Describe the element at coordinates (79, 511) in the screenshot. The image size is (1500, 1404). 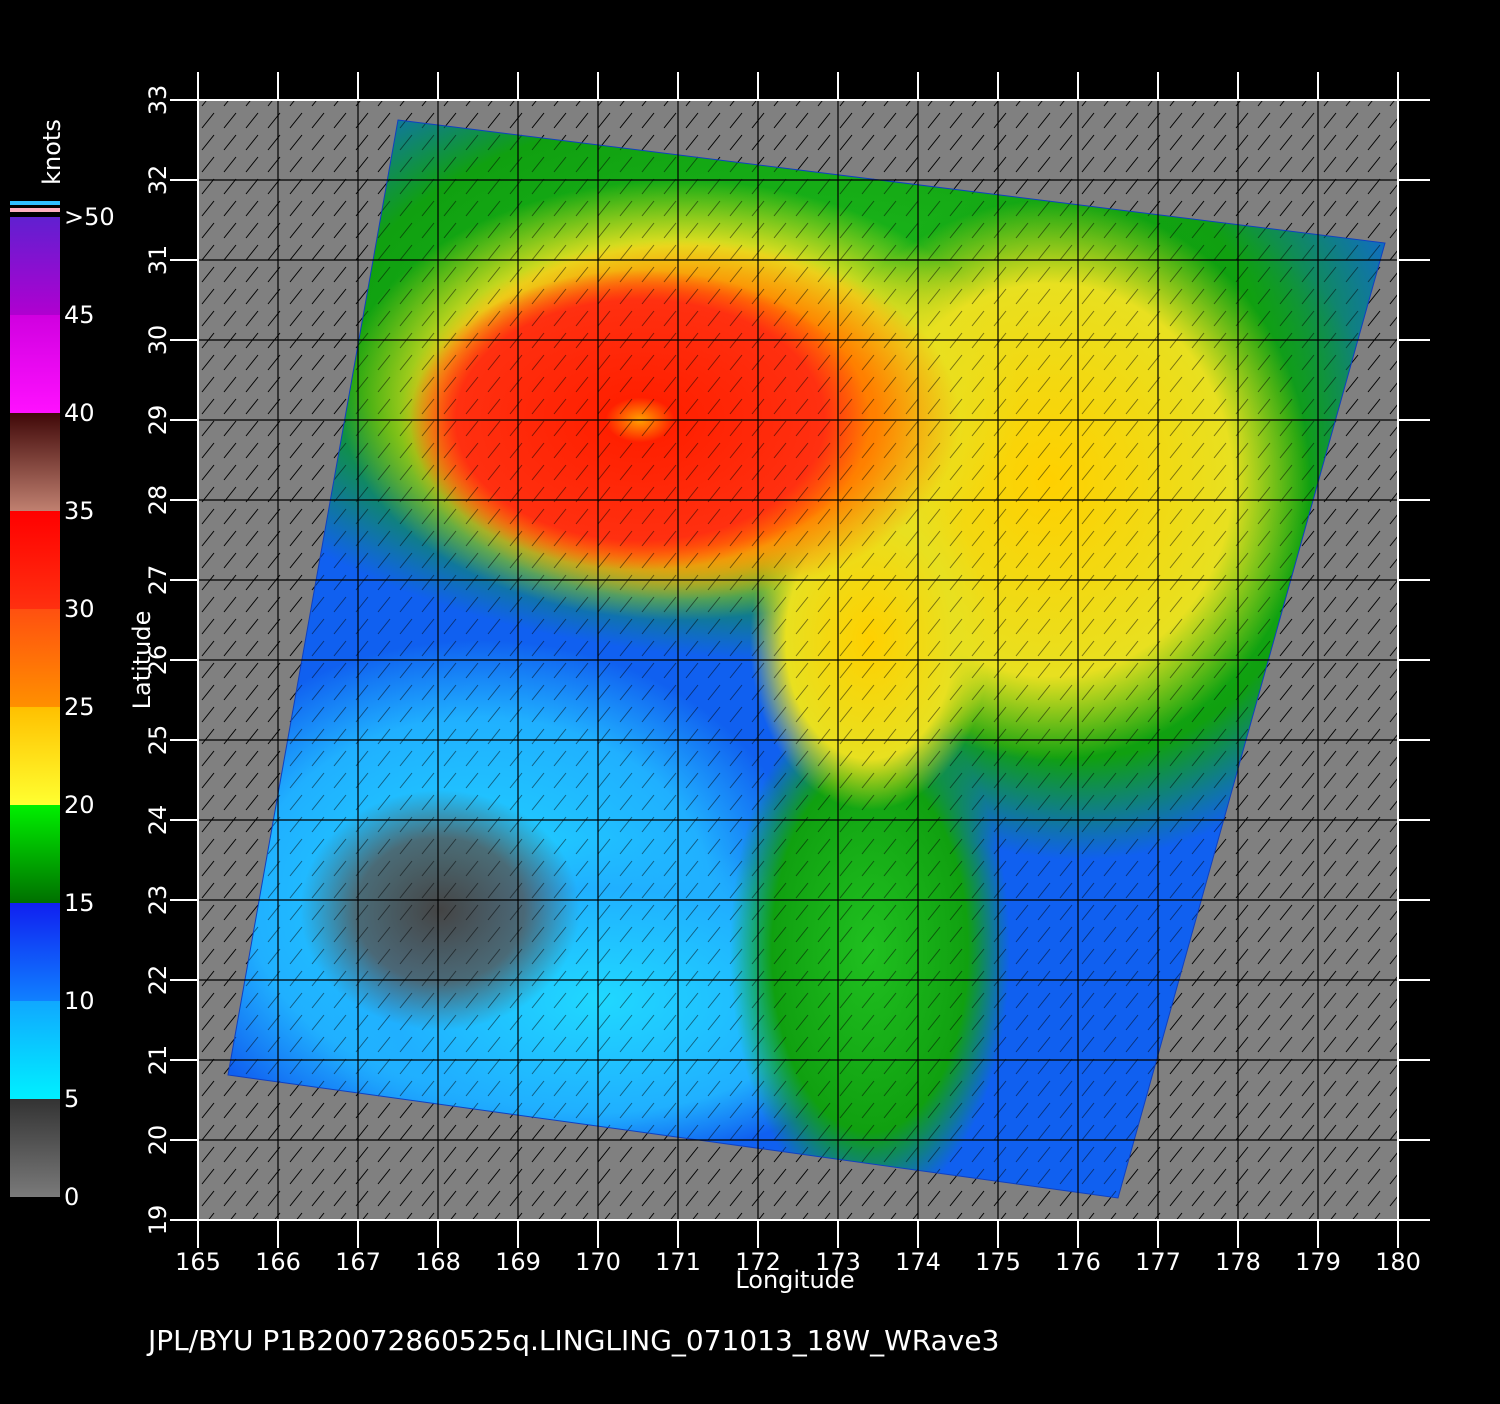
I see `colorbar-tick-label: 35` at that location.